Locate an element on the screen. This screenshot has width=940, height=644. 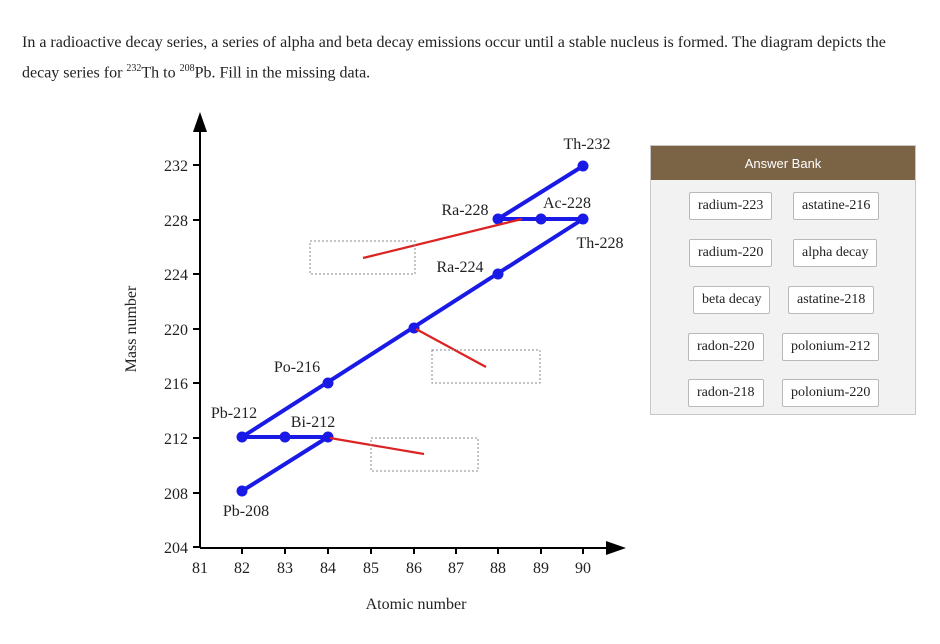
answer-chip-beta-decay: beta decay is located at coordinates (732, 300).